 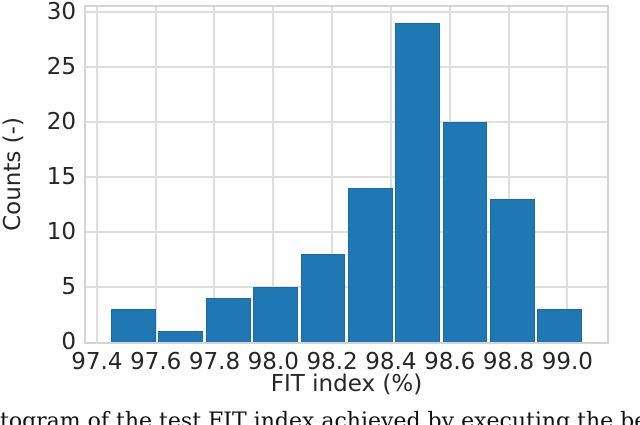 What do you see at coordinates (61, 121) in the screenshot?
I see `y-tick-label: 20` at bounding box center [61, 121].